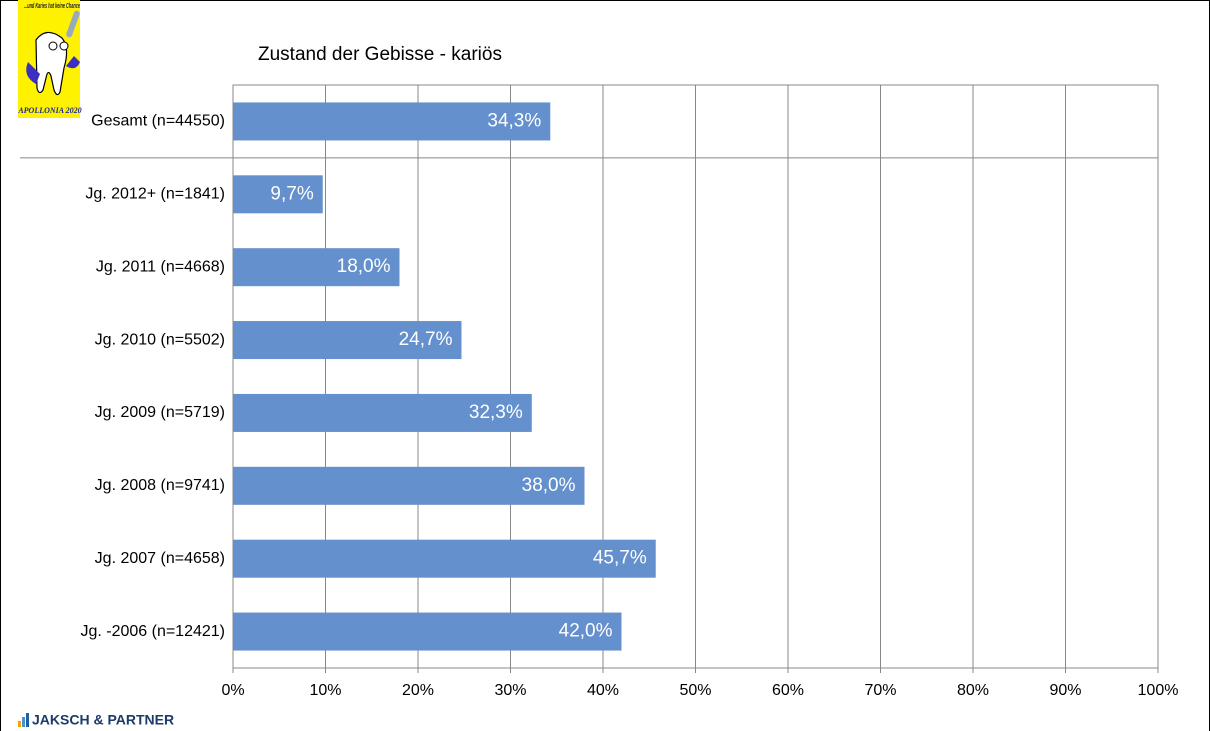  What do you see at coordinates (1158, 690) in the screenshot?
I see `x-tick-label: 100%` at bounding box center [1158, 690].